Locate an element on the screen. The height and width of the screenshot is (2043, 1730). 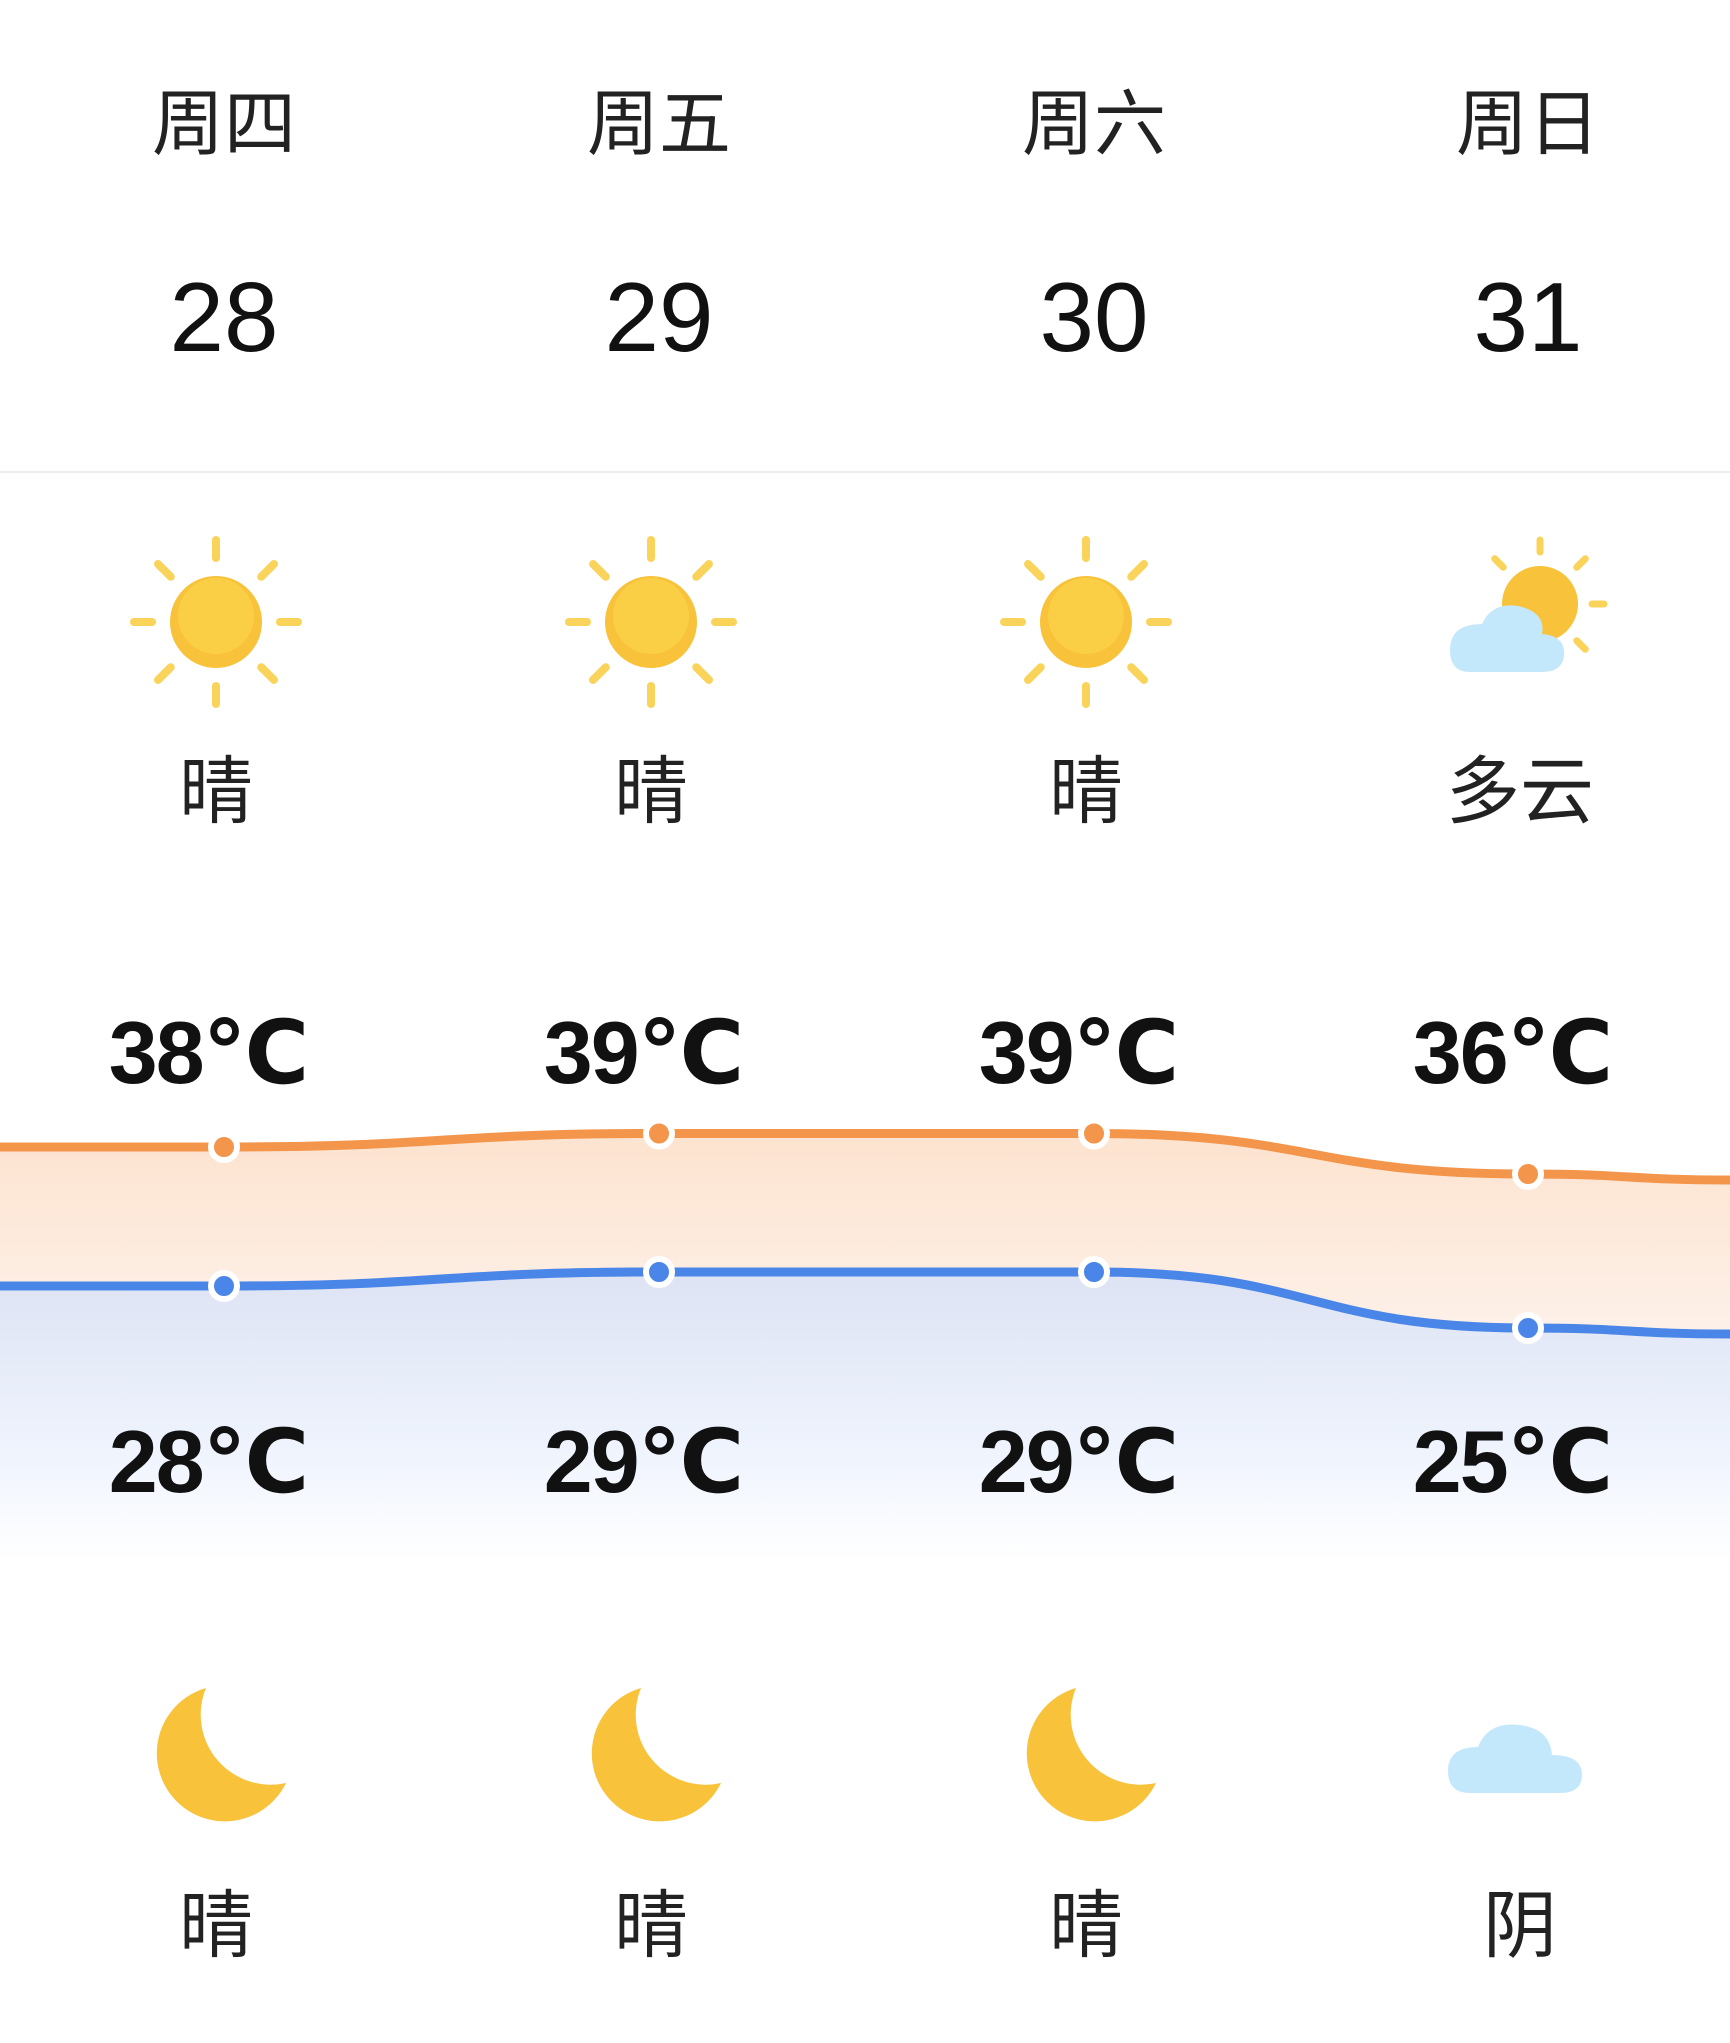
day-condition: 多云 is located at coordinates (1520, 791).